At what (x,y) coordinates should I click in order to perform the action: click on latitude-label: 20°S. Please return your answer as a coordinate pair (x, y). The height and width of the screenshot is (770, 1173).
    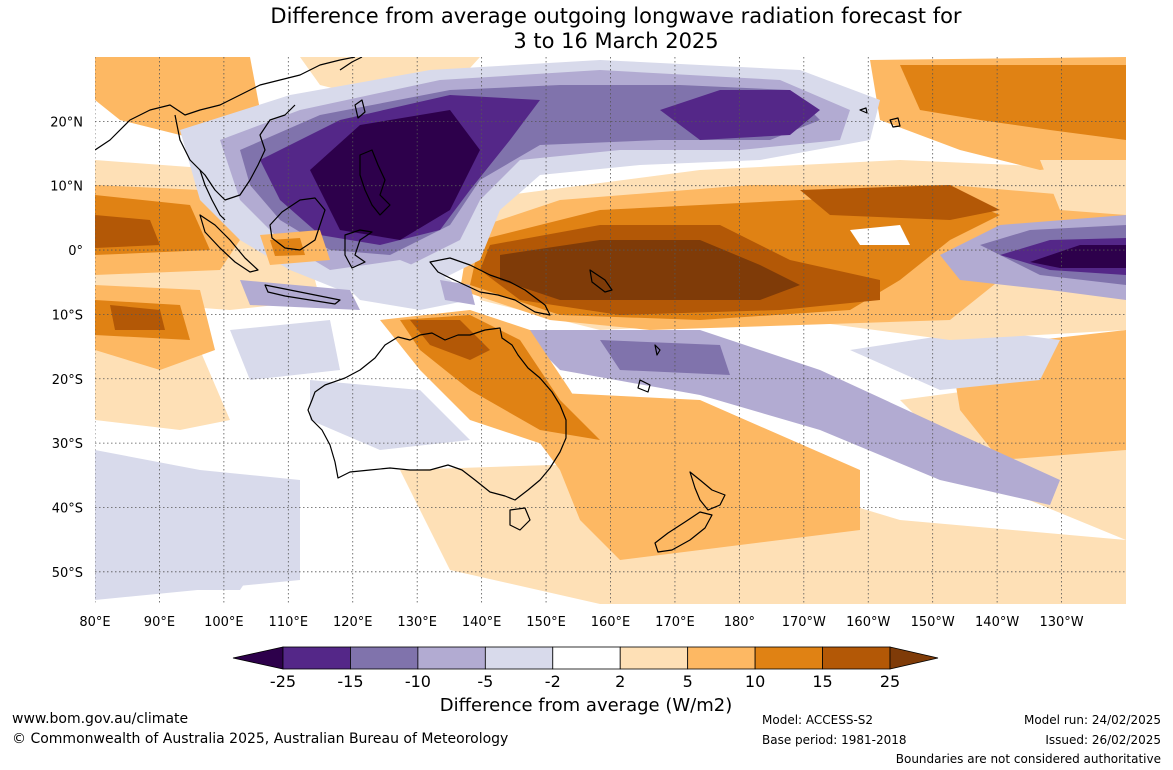
    Looking at the image, I should click on (67, 380).